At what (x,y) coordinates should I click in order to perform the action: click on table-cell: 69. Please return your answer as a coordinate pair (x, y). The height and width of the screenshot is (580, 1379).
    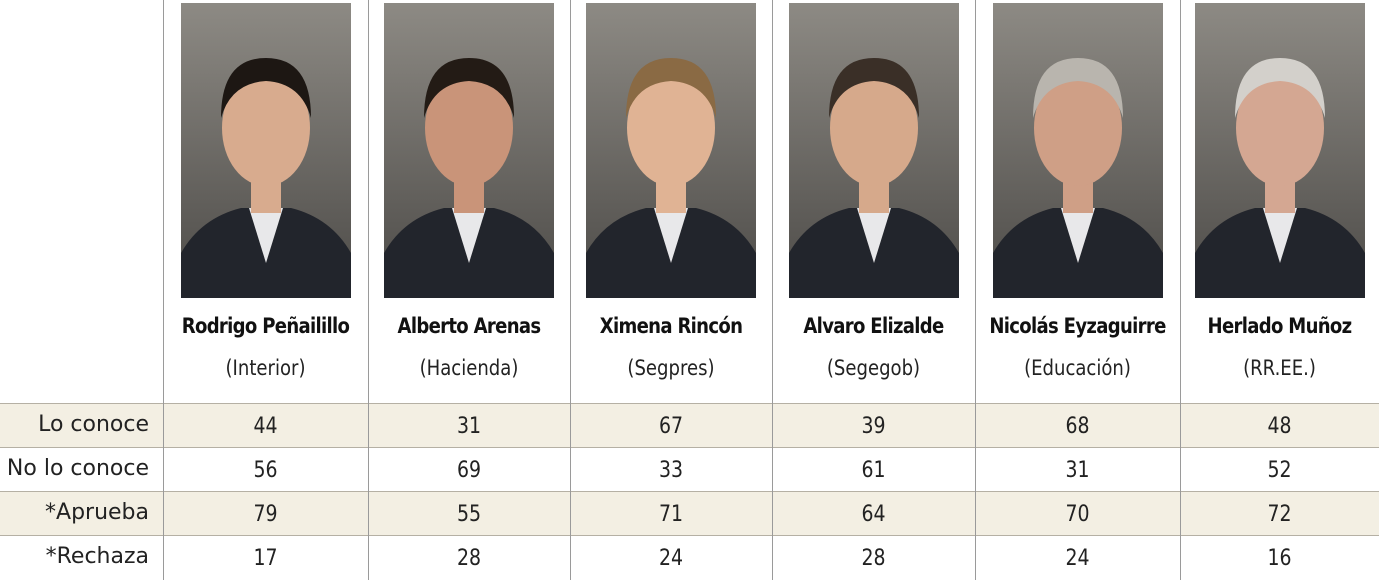
    Looking at the image, I should click on (469, 470).